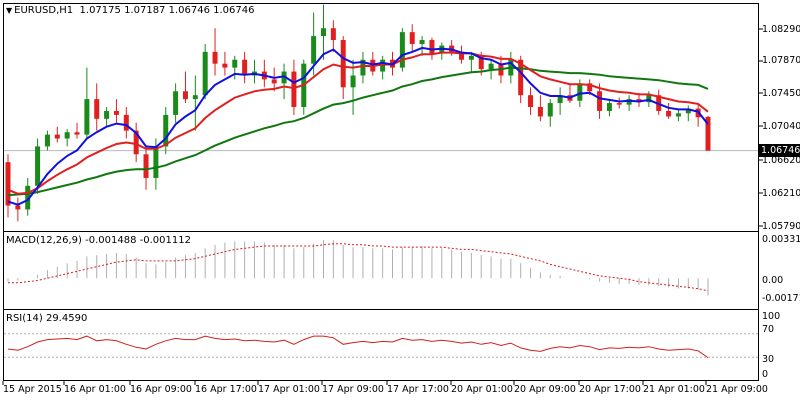 The height and width of the screenshot is (400, 800). Describe the element at coordinates (610, 389) in the screenshot. I see `time-label: 20 Apr 17:00` at that location.